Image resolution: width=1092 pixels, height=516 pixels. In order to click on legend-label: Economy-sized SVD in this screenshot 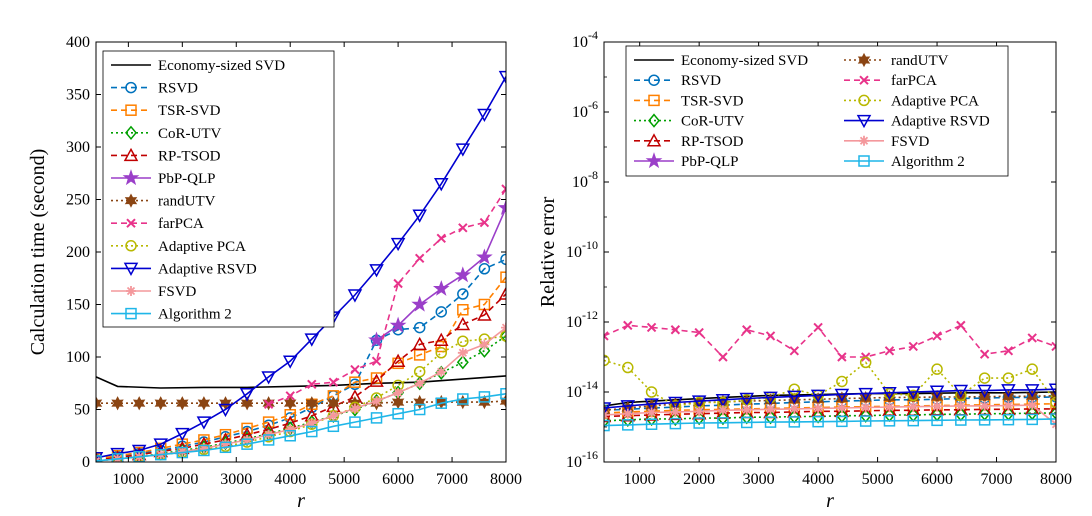, I will do `click(221, 66)`.